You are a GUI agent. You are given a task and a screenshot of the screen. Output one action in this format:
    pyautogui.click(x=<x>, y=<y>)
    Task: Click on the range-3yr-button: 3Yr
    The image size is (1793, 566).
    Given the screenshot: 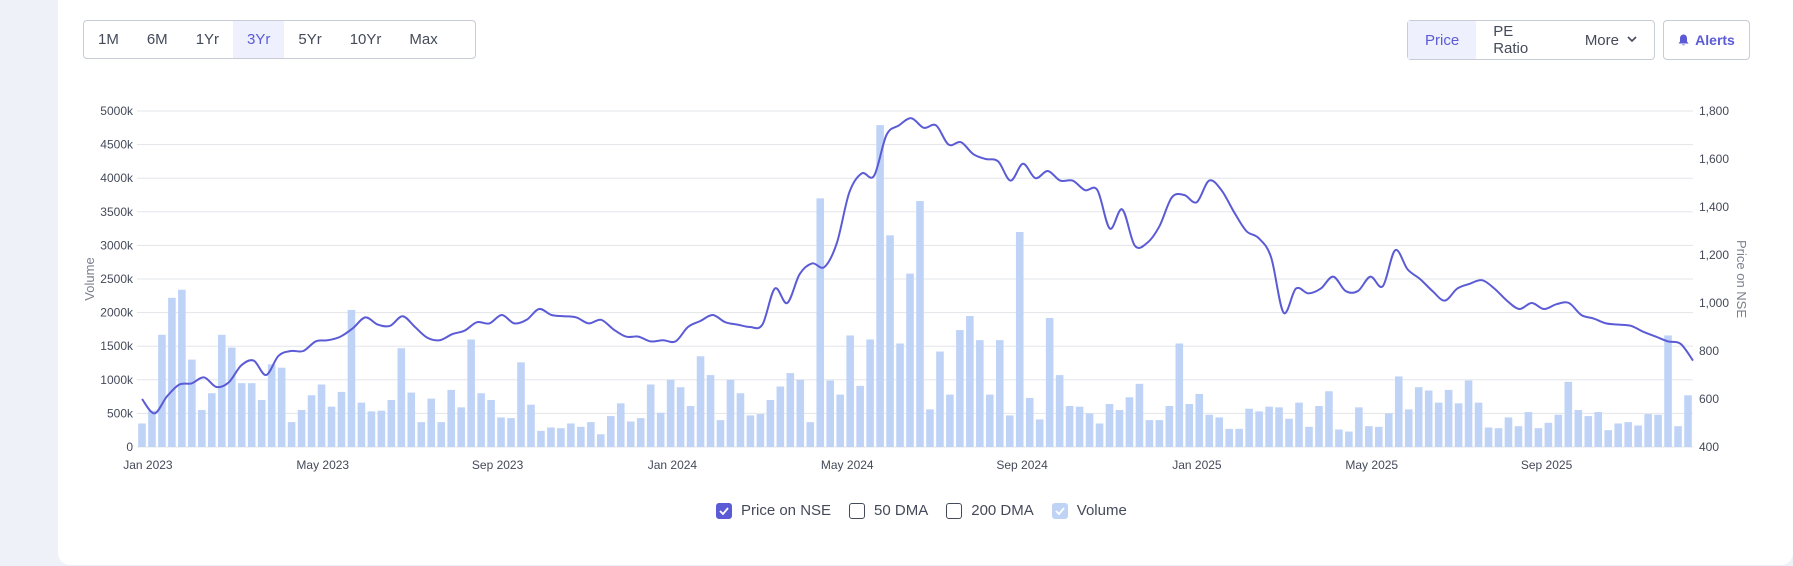 What is the action you would take?
    pyautogui.click(x=259, y=39)
    